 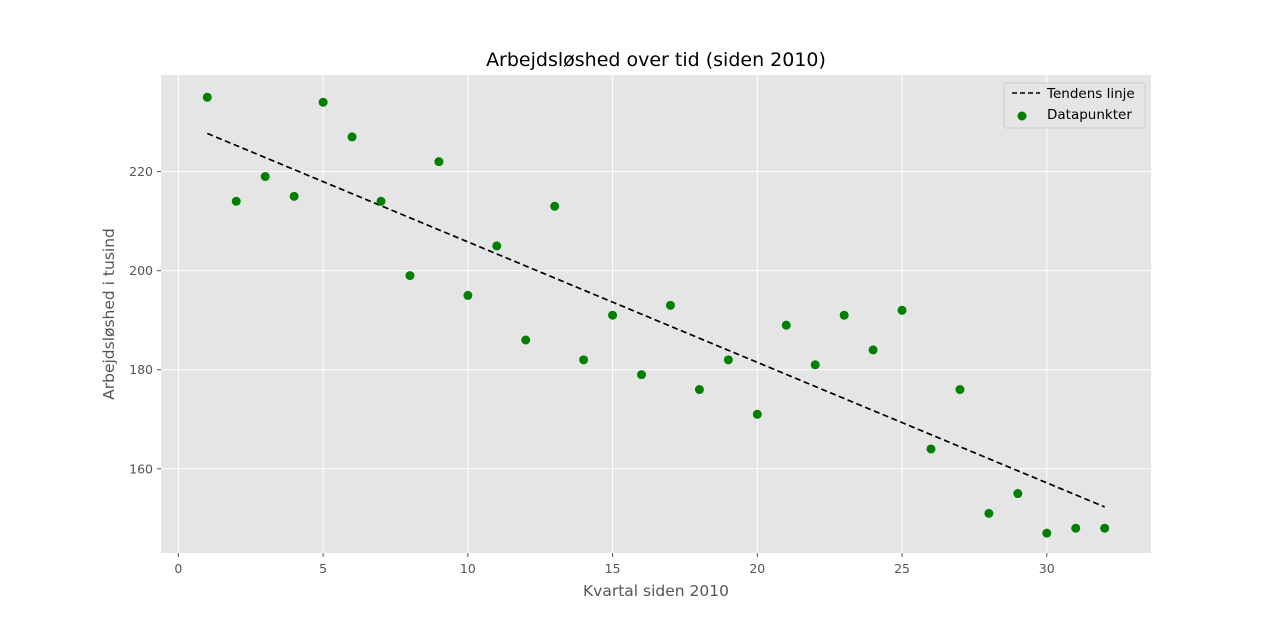 What do you see at coordinates (1047, 568) in the screenshot?
I see `x-tick-label-6: 30` at bounding box center [1047, 568].